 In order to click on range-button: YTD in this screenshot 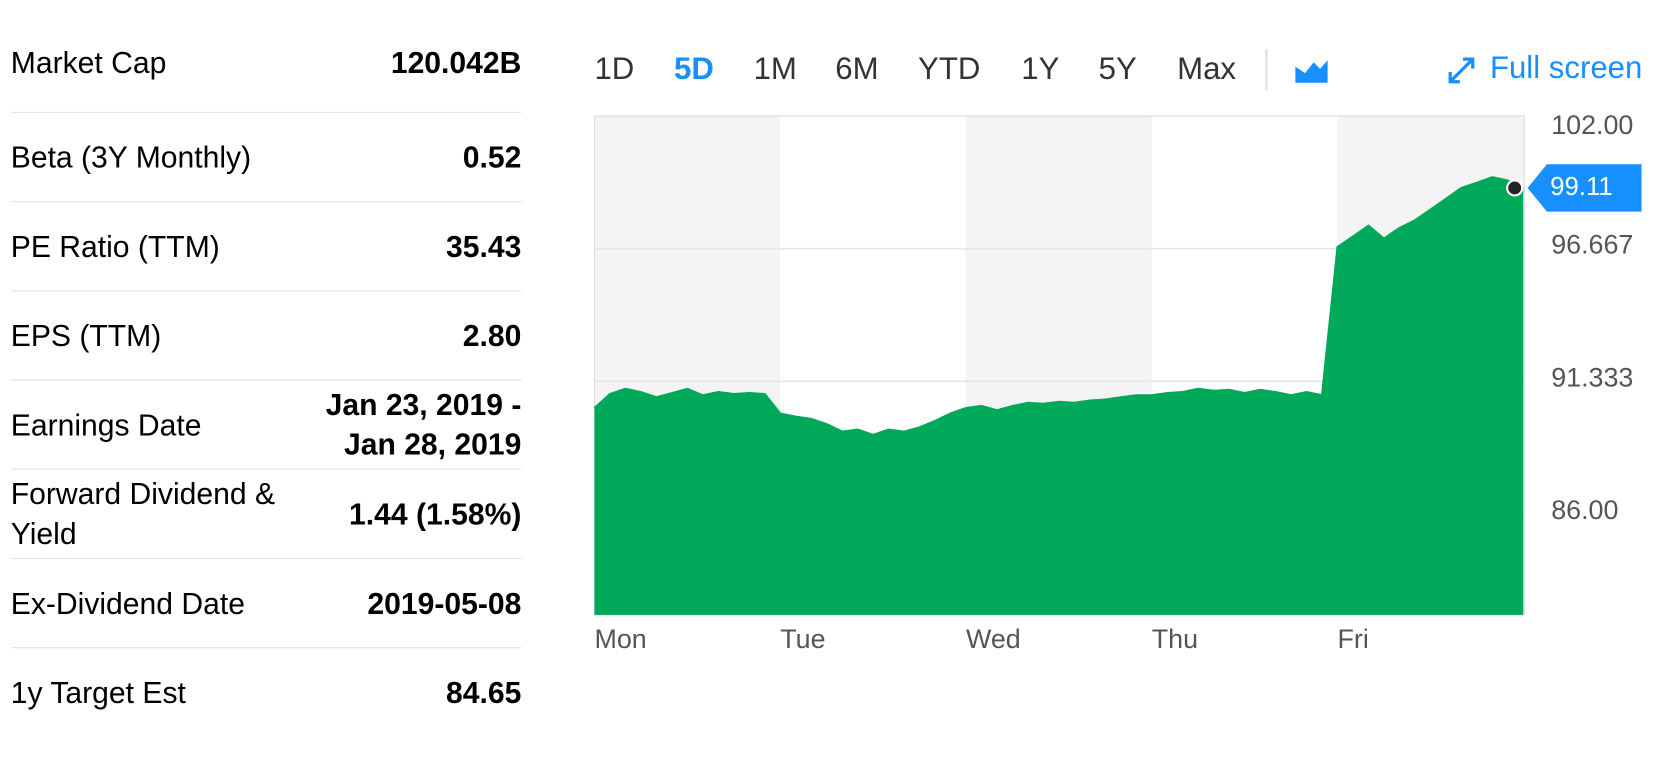, I will do `click(949, 68)`.